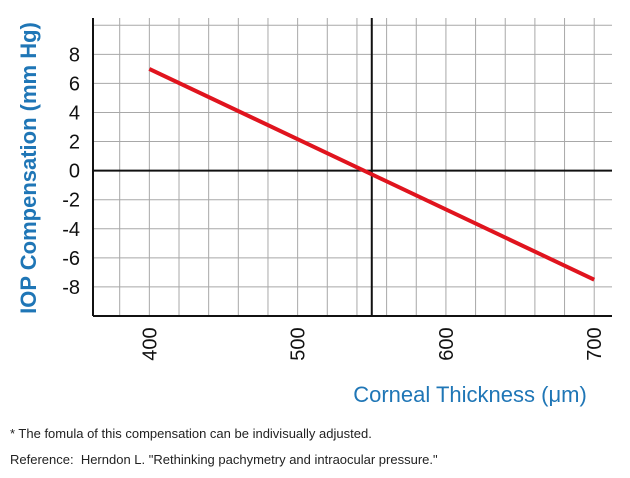 This screenshot has width=630, height=478. What do you see at coordinates (74, 84) in the screenshot?
I see `y-tick-label: 6` at bounding box center [74, 84].